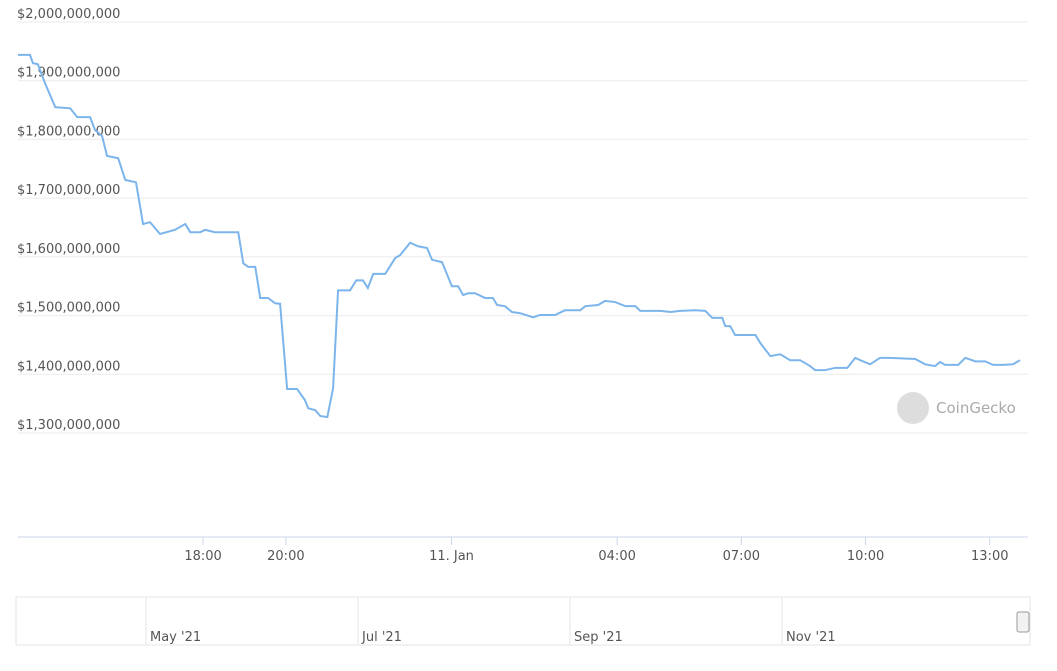  What do you see at coordinates (913, 408) in the screenshot?
I see `watermark-logo` at bounding box center [913, 408].